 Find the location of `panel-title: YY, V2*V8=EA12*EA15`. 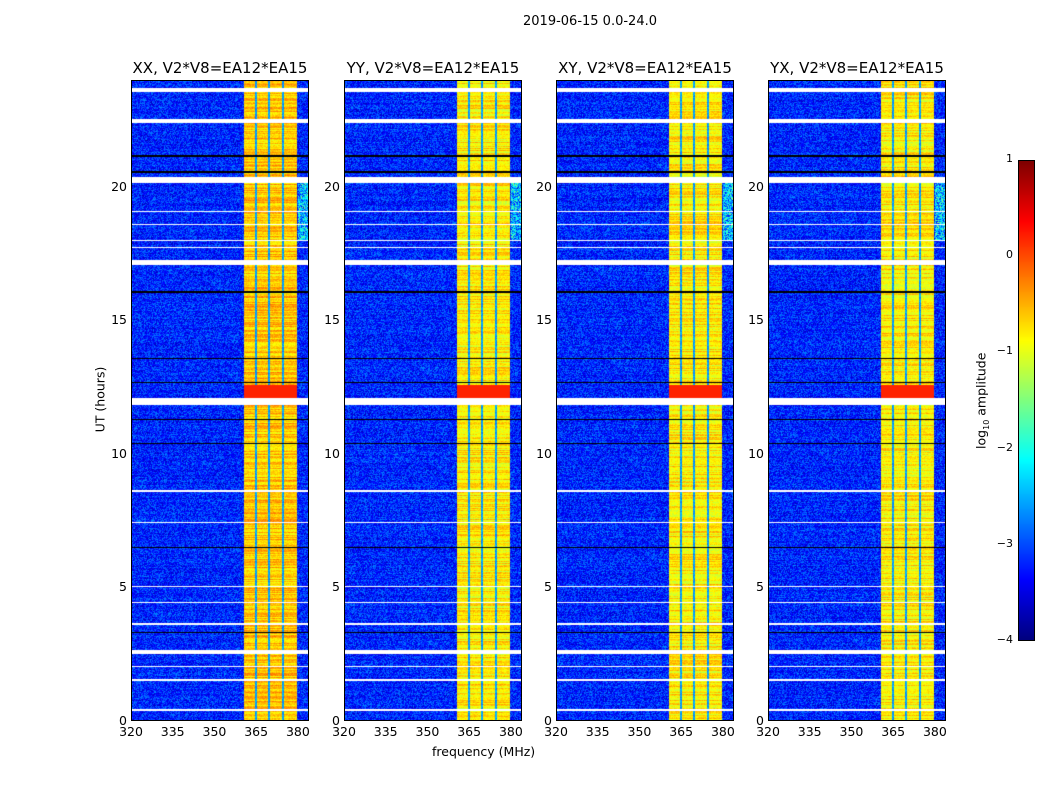

panel-title: YY, V2*V8=EA12*EA15 is located at coordinates (433, 68).